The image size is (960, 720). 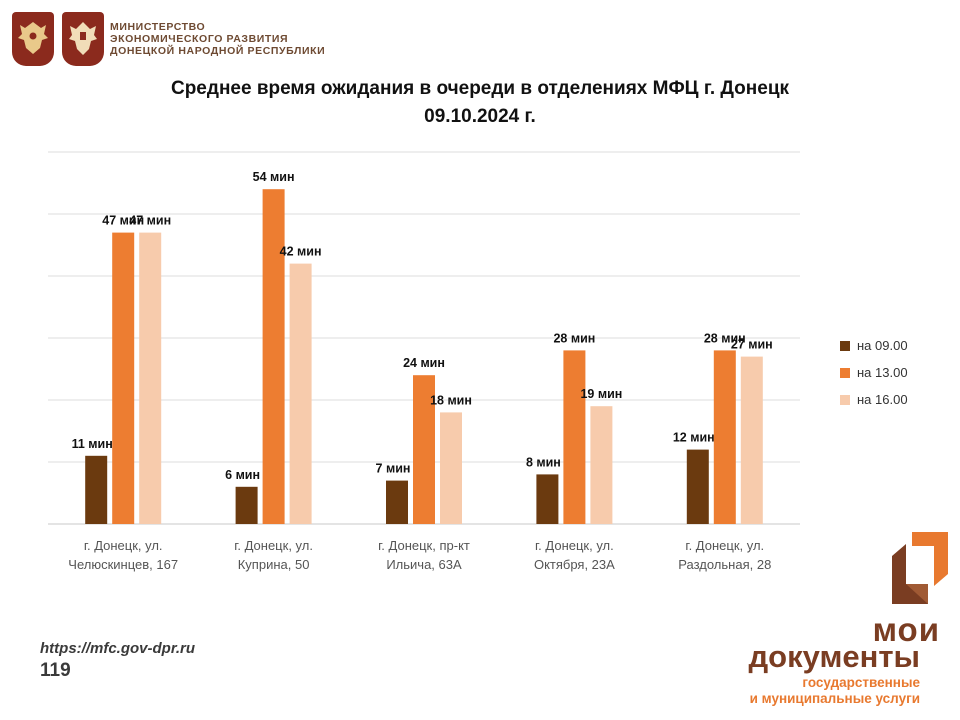 What do you see at coordinates (424, 564) in the screenshot?
I see `x-tick-label: Ильича, 63А` at bounding box center [424, 564].